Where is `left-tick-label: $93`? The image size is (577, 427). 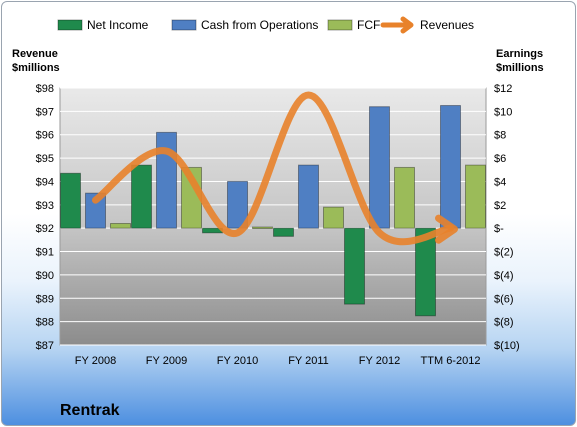
left-tick-label: $93 is located at coordinates (45, 206).